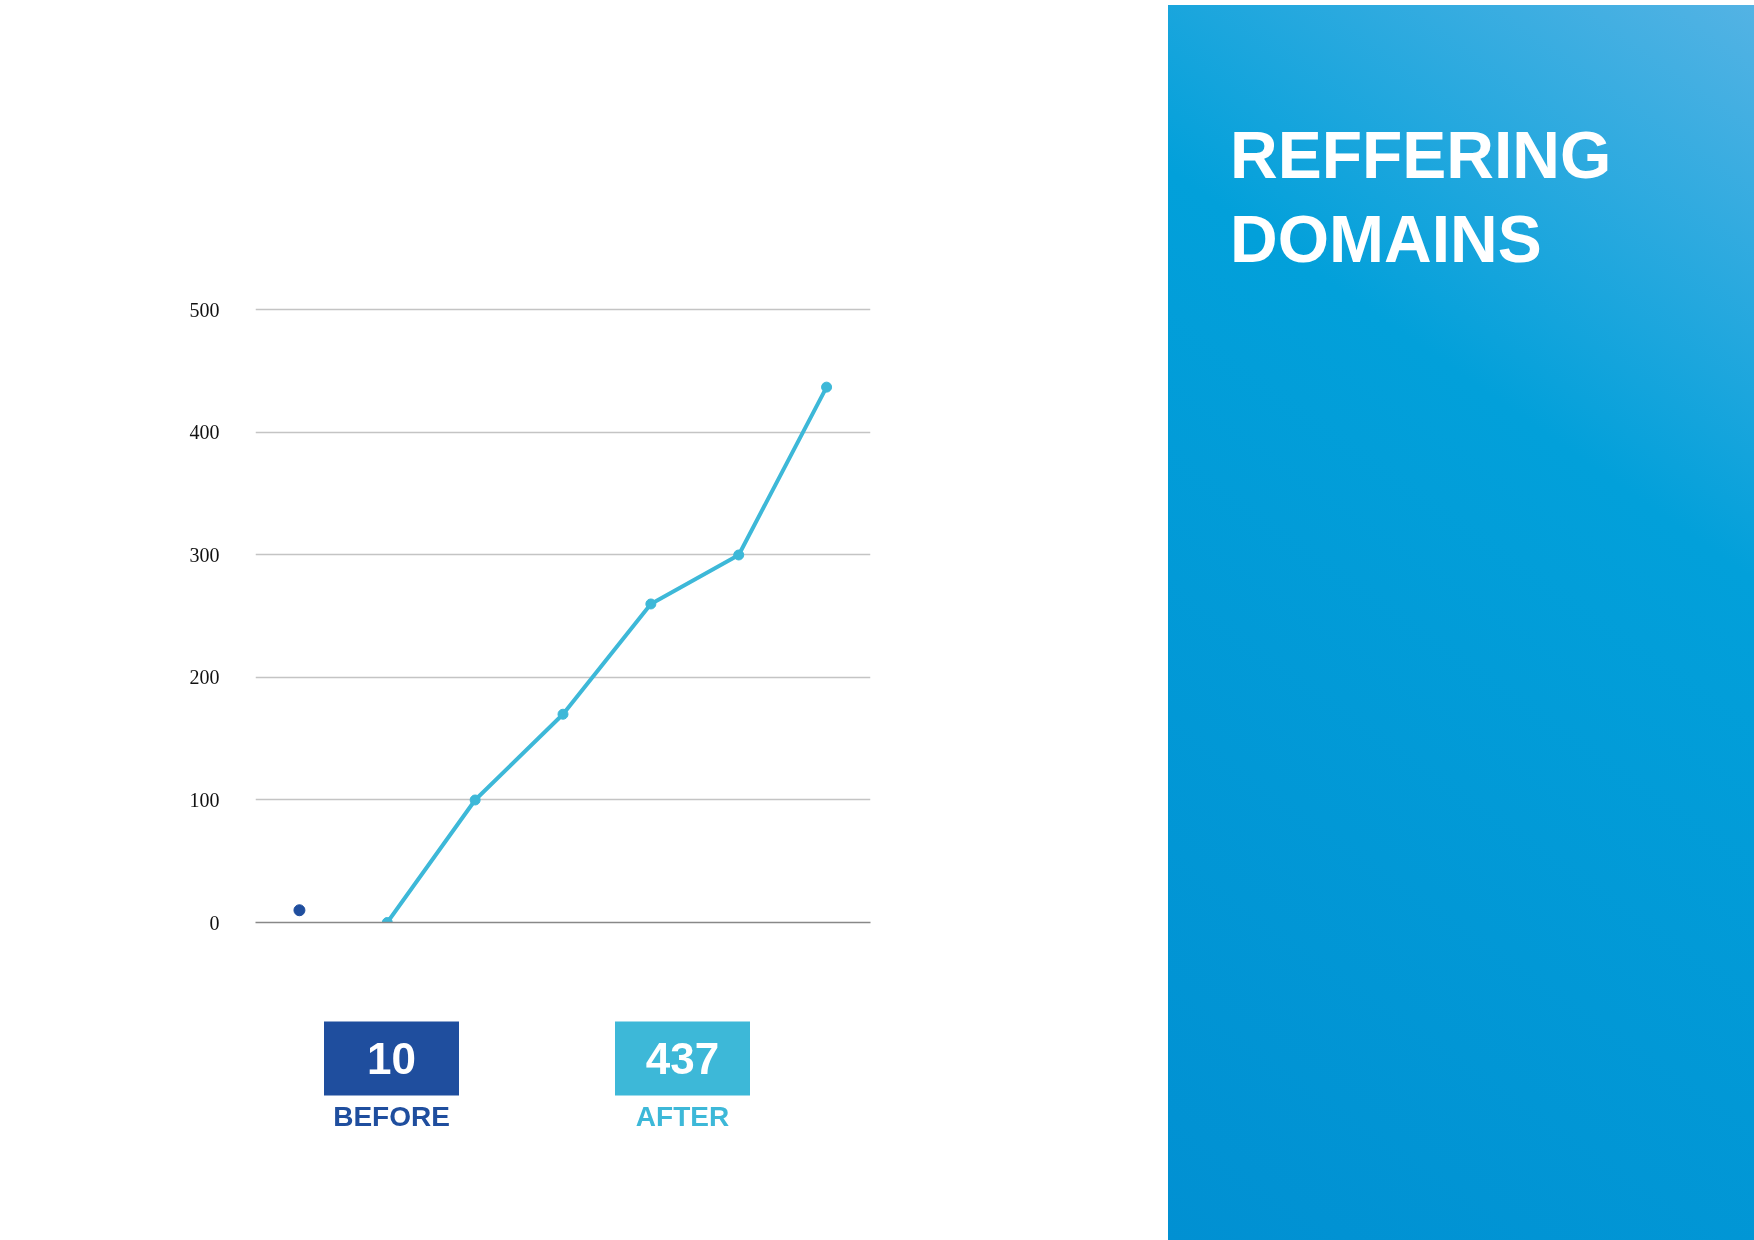 This screenshot has height=1240, width=1754. Describe the element at coordinates (682, 1116) in the screenshot. I see `text: AFTER` at that location.